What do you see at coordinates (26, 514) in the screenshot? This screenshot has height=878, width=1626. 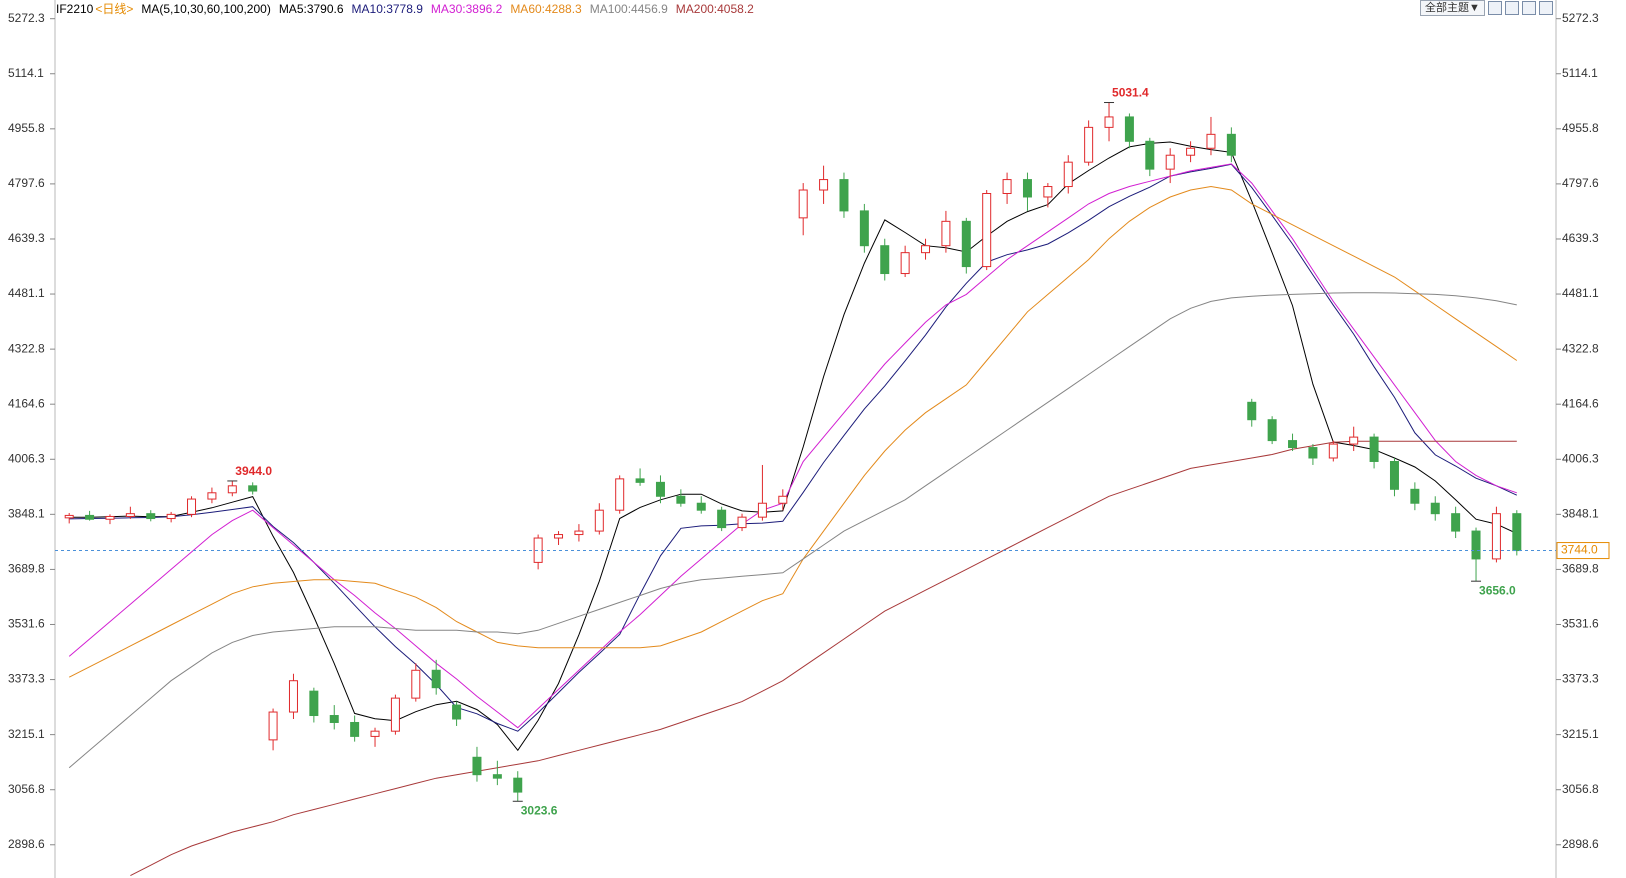 I see `y-tick-label: 3848.1` at bounding box center [26, 514].